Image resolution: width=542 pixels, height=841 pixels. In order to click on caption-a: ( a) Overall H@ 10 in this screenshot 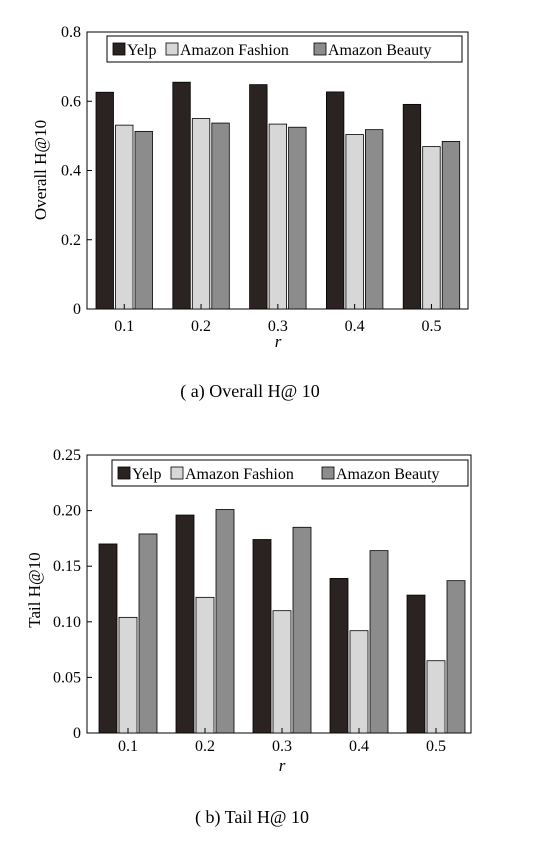, I will do `click(250, 391)`.